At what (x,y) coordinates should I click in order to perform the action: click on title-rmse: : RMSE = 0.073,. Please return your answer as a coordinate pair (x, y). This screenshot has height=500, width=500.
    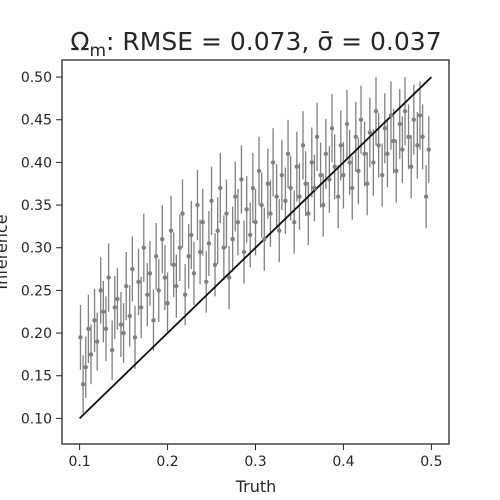
    Looking at the image, I should click on (211, 41).